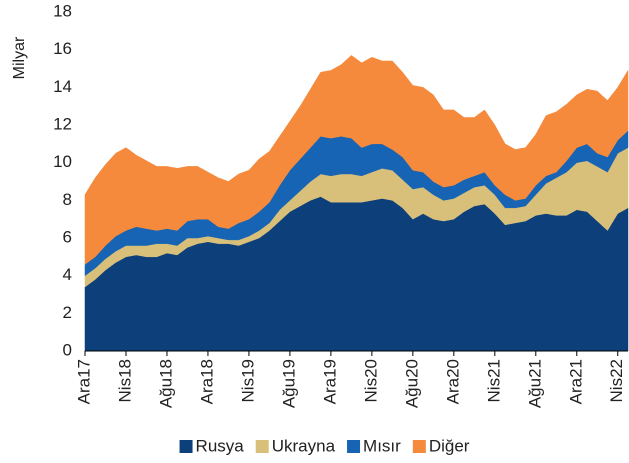 This screenshot has height=463, width=629. Describe the element at coordinates (370, 380) in the screenshot. I see `x-tick-label: Nis20` at that location.